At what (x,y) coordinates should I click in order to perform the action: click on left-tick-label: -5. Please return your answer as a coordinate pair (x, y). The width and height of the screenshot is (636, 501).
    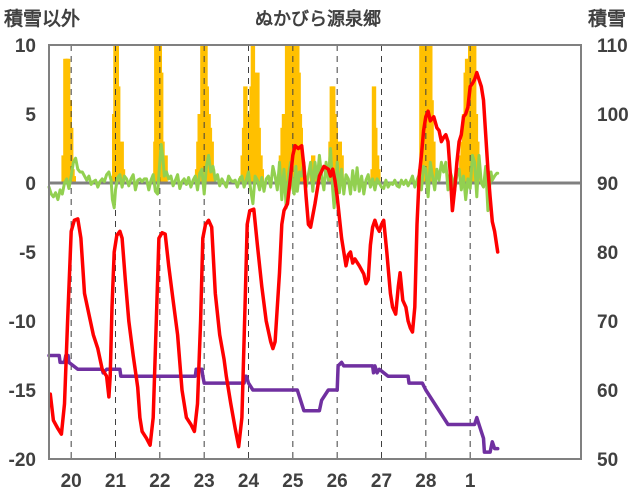
    Looking at the image, I should click on (27, 253).